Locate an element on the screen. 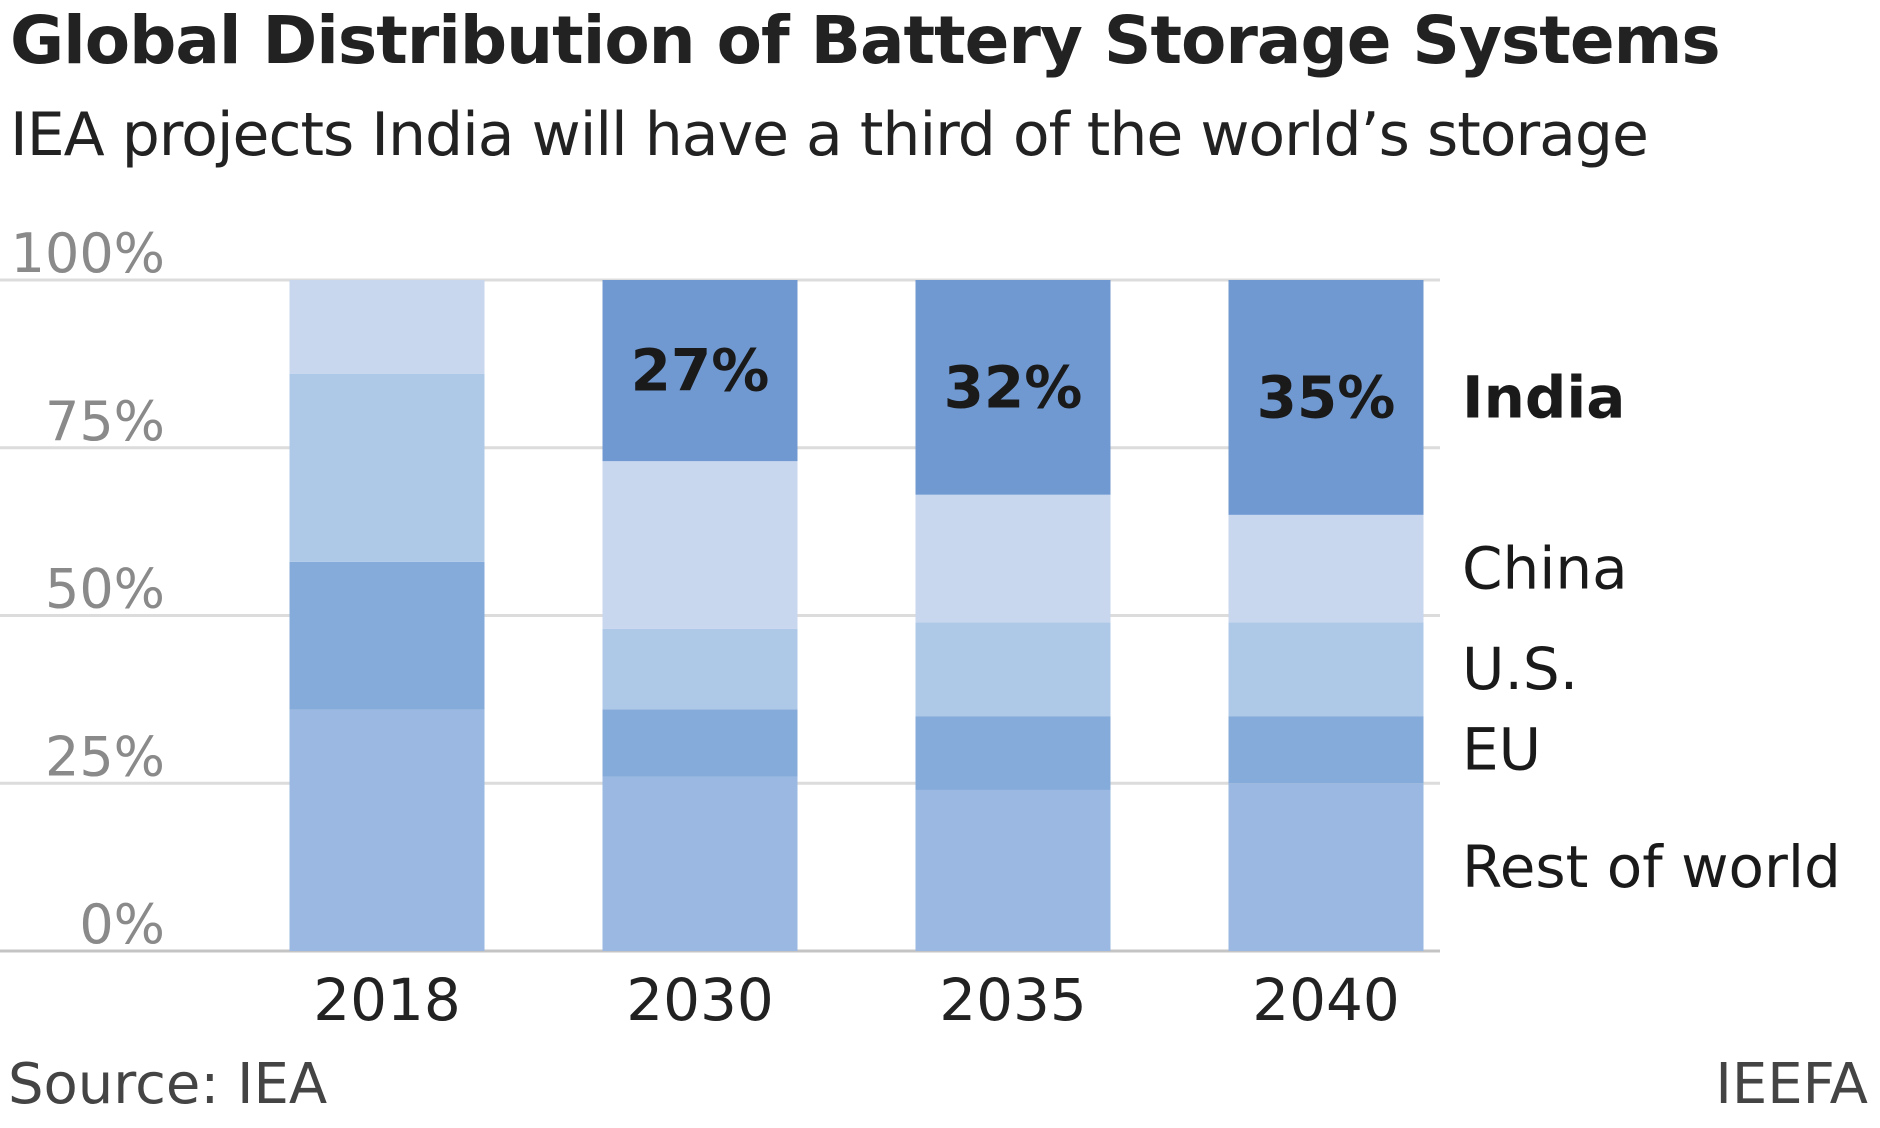 This screenshot has width=1880, height=1128. series-label: EU is located at coordinates (1501, 750).